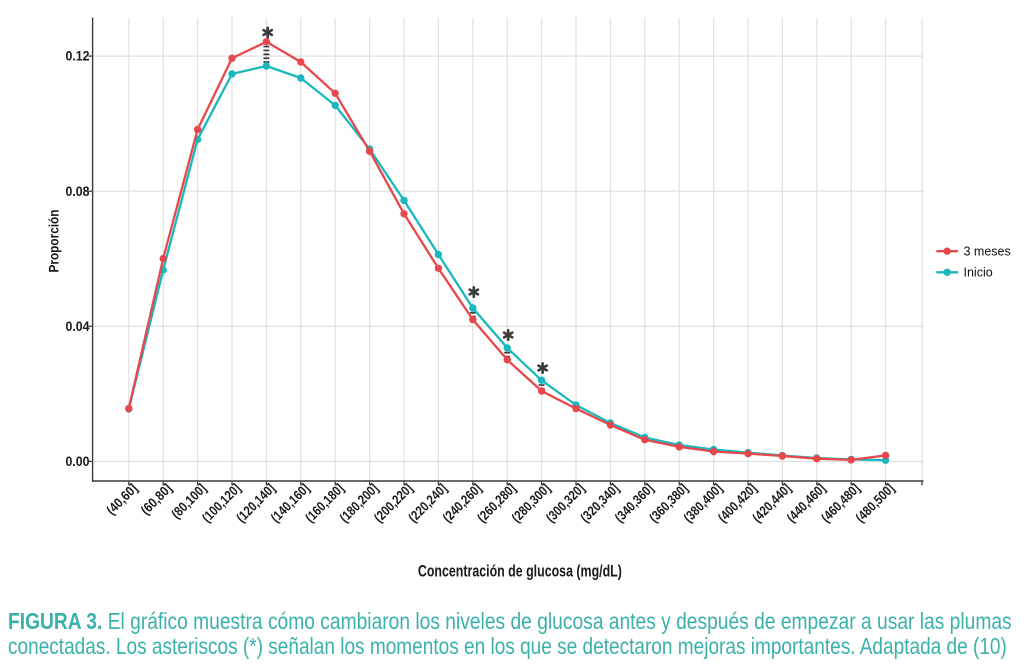 This screenshot has height=672, width=1024. What do you see at coordinates (987, 252) in the screenshot?
I see `svg-text: 3 meses` at bounding box center [987, 252].